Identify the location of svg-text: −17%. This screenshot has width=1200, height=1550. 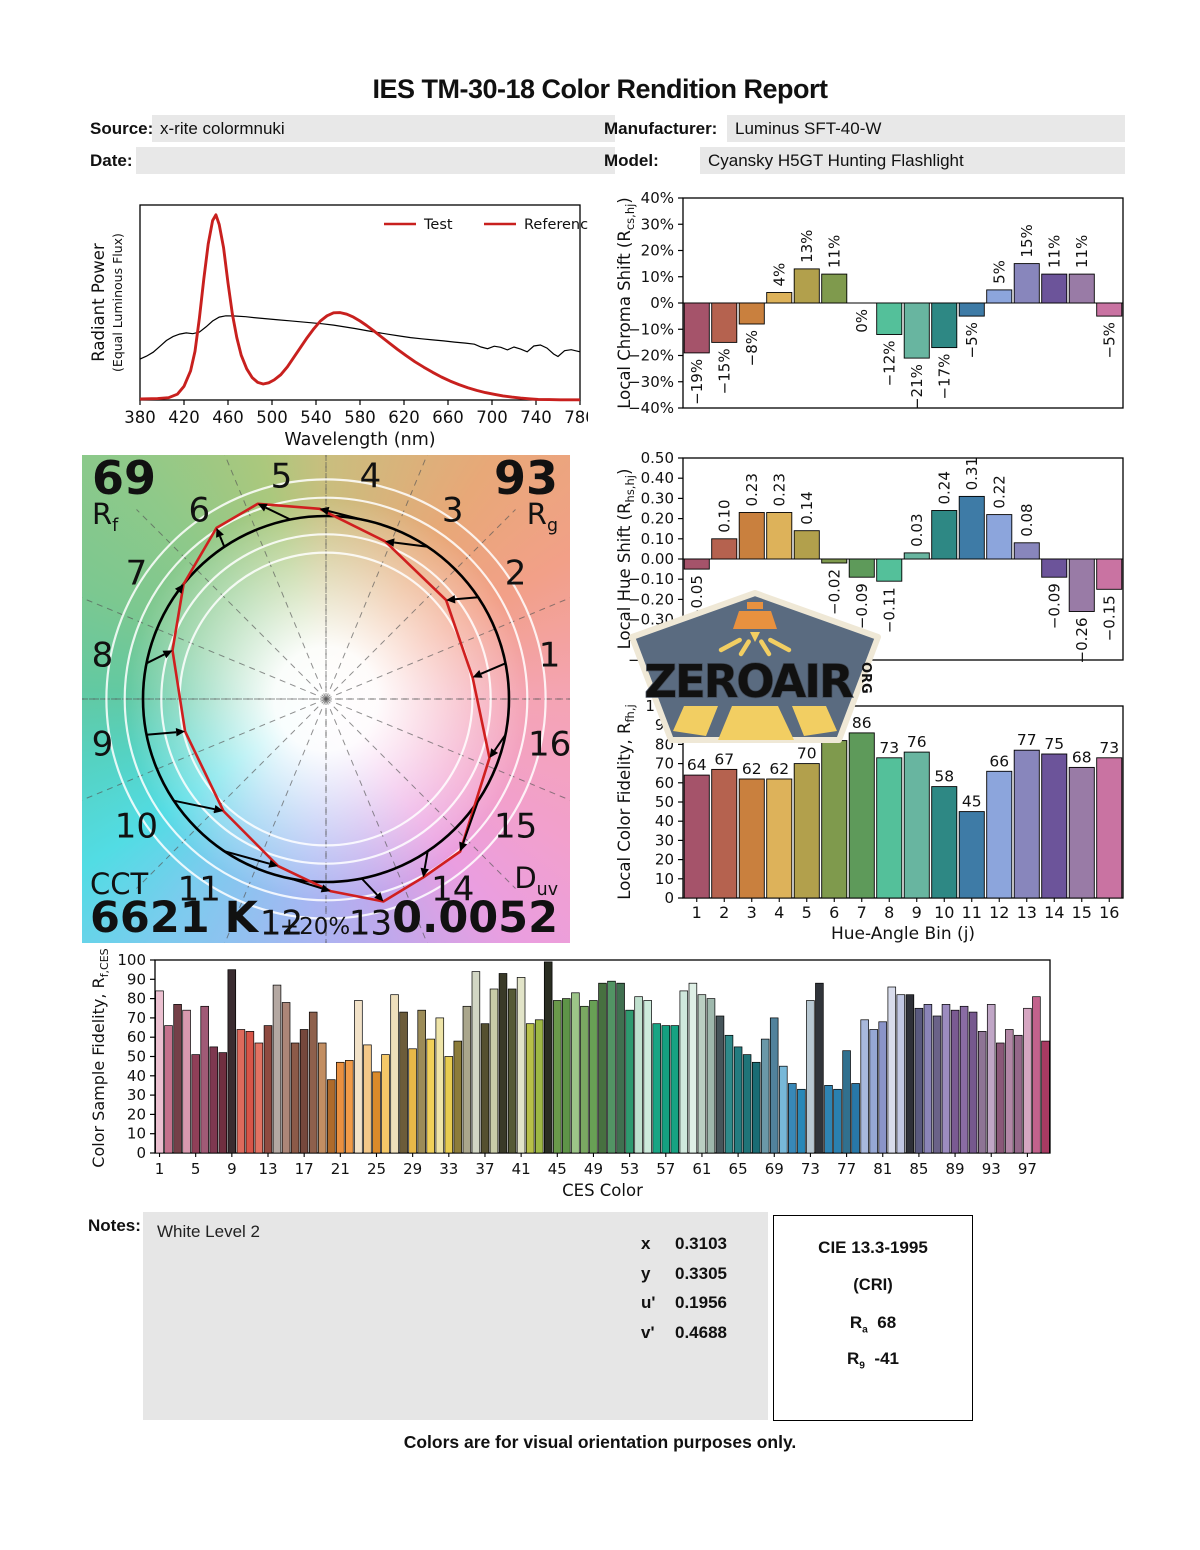
(944, 377).